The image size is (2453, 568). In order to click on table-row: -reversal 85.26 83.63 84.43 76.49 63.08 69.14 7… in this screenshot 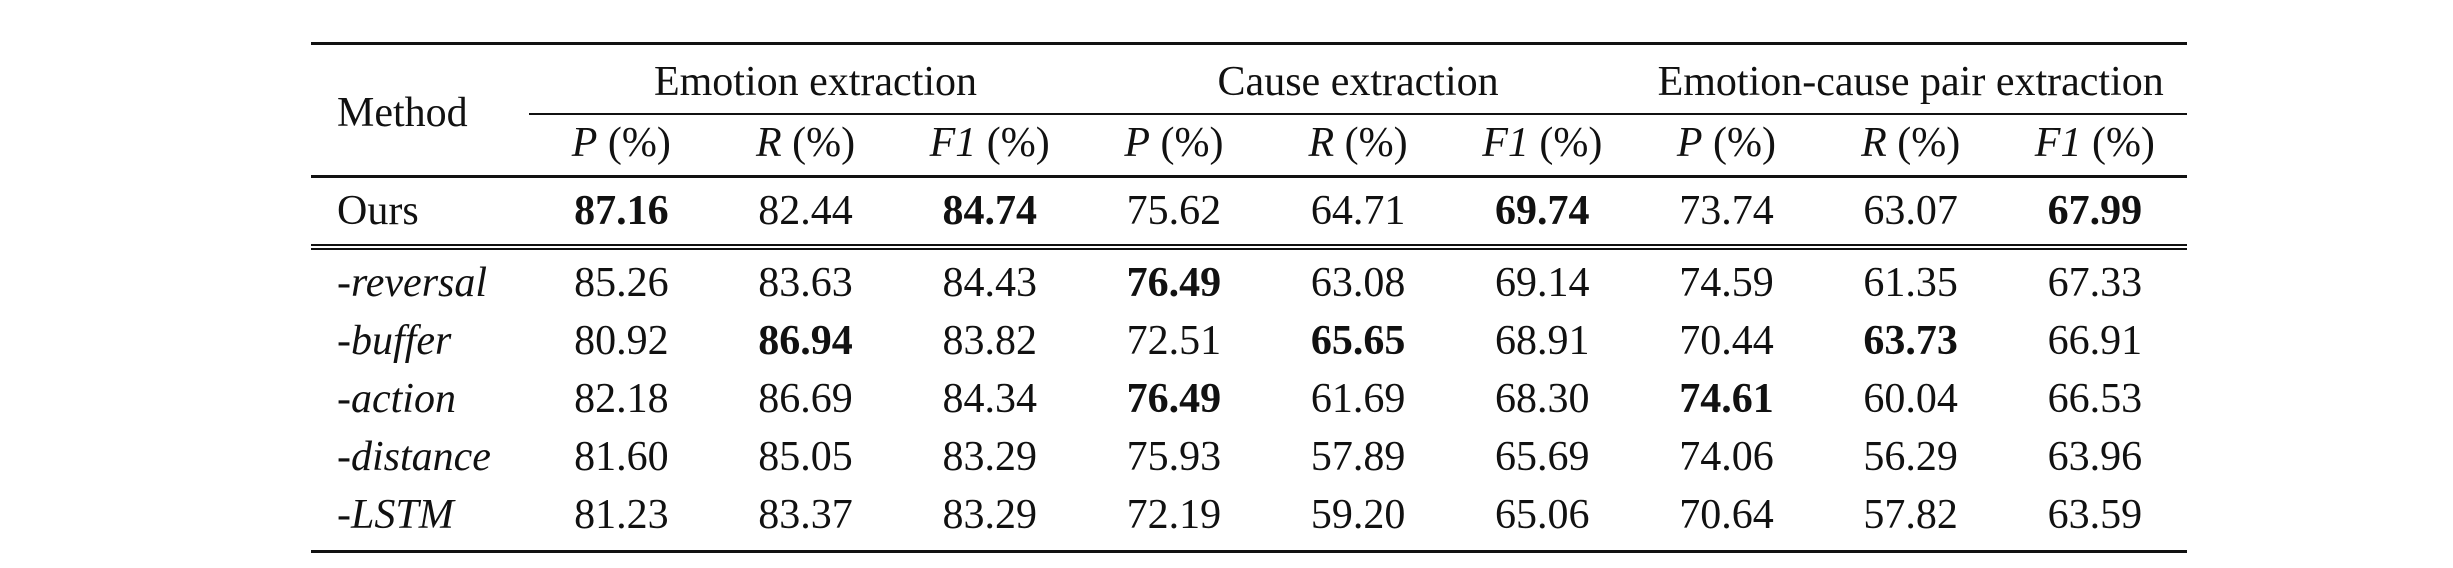, I will do `click(1249, 278)`.